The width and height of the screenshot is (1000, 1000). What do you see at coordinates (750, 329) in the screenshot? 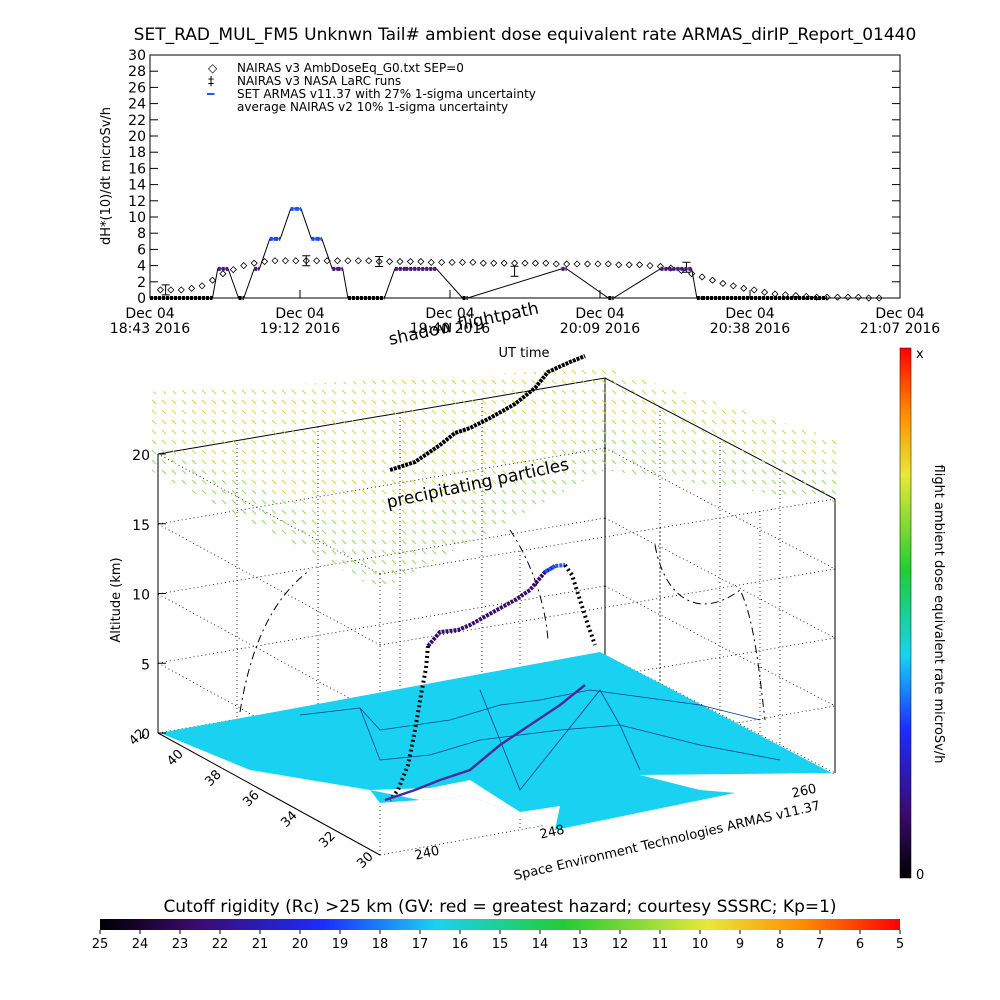
I see `timeseries-x-tick-line2: 20:38 2016` at bounding box center [750, 329].